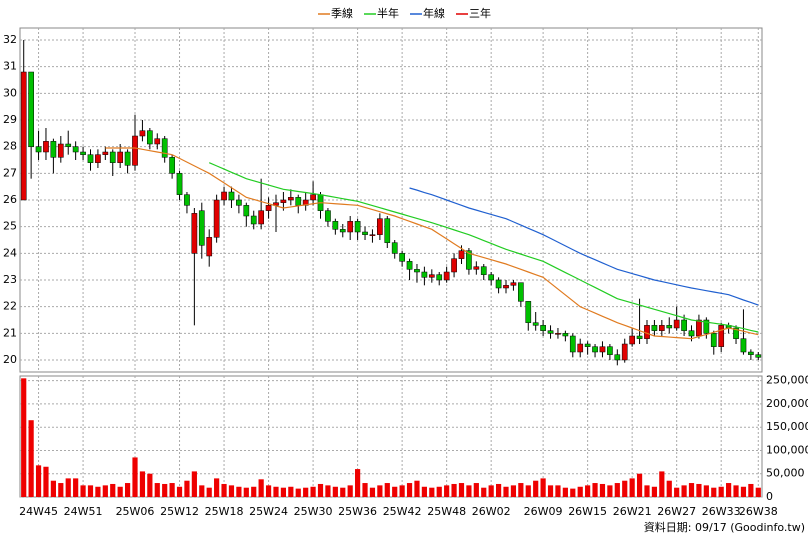  I want to click on x-tick-label: 25W42, so click(402, 511).